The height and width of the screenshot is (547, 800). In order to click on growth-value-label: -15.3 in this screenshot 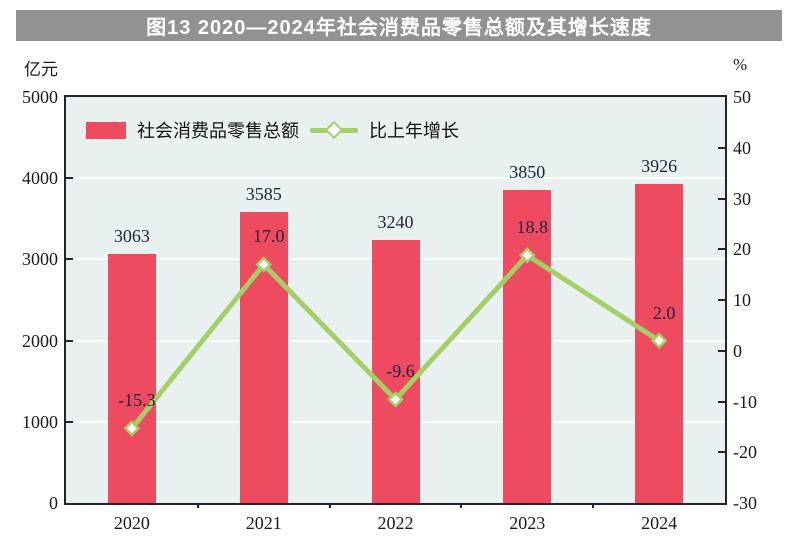, I will do `click(137, 400)`.